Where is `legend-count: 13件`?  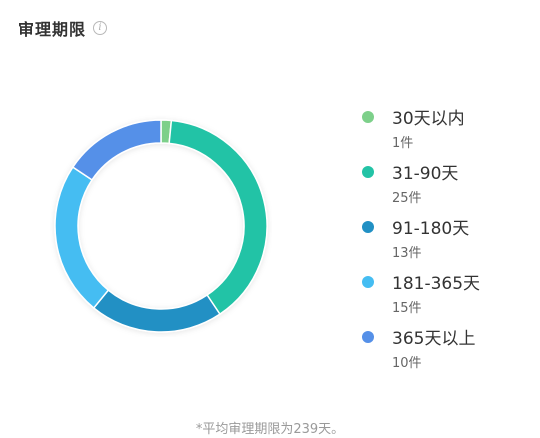 legend-count: 13件 is located at coordinates (407, 253).